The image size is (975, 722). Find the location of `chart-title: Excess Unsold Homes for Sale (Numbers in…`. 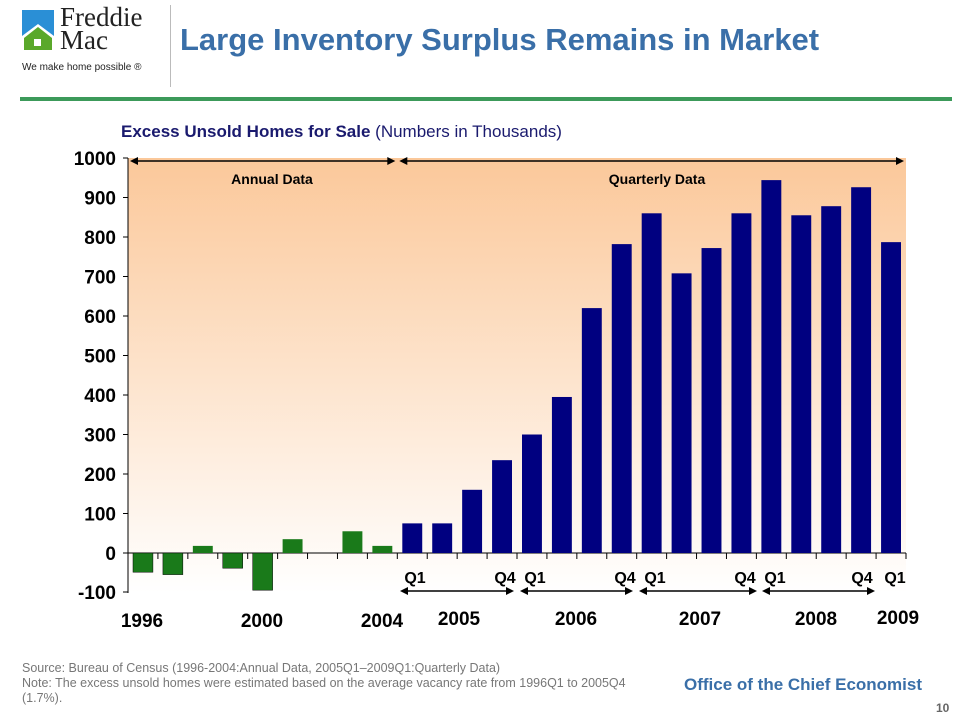

chart-title: Excess Unsold Homes for Sale (Numbers in… is located at coordinates (341, 132).